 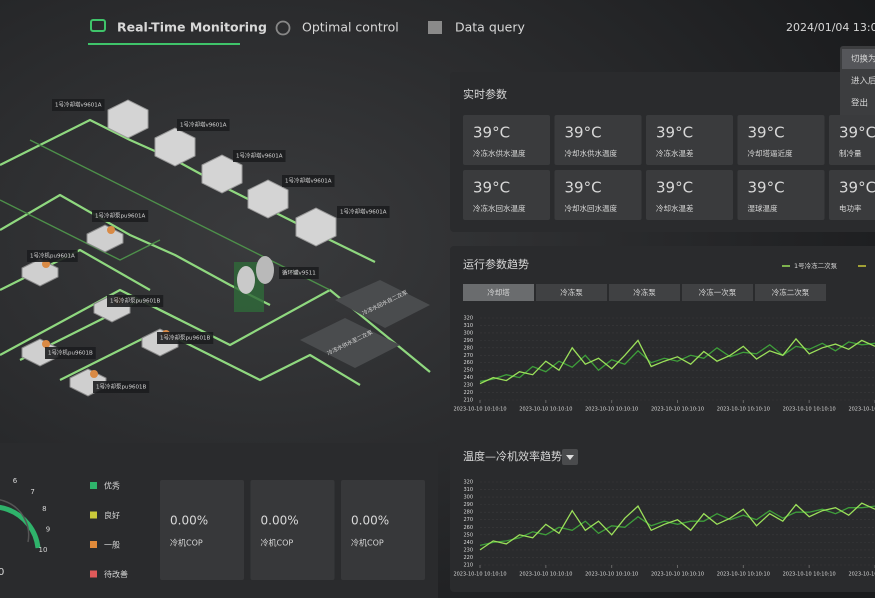 I want to click on legend-label: 一般, so click(x=112, y=545).